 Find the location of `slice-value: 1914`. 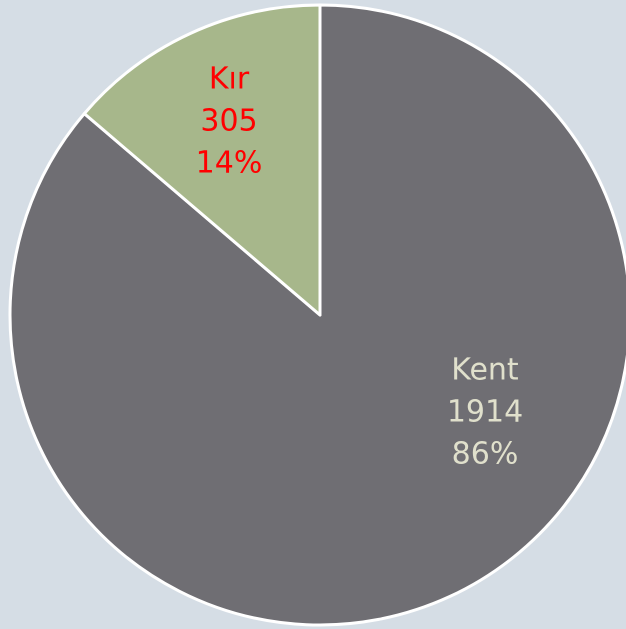

slice-value: 1914 is located at coordinates (485, 412).